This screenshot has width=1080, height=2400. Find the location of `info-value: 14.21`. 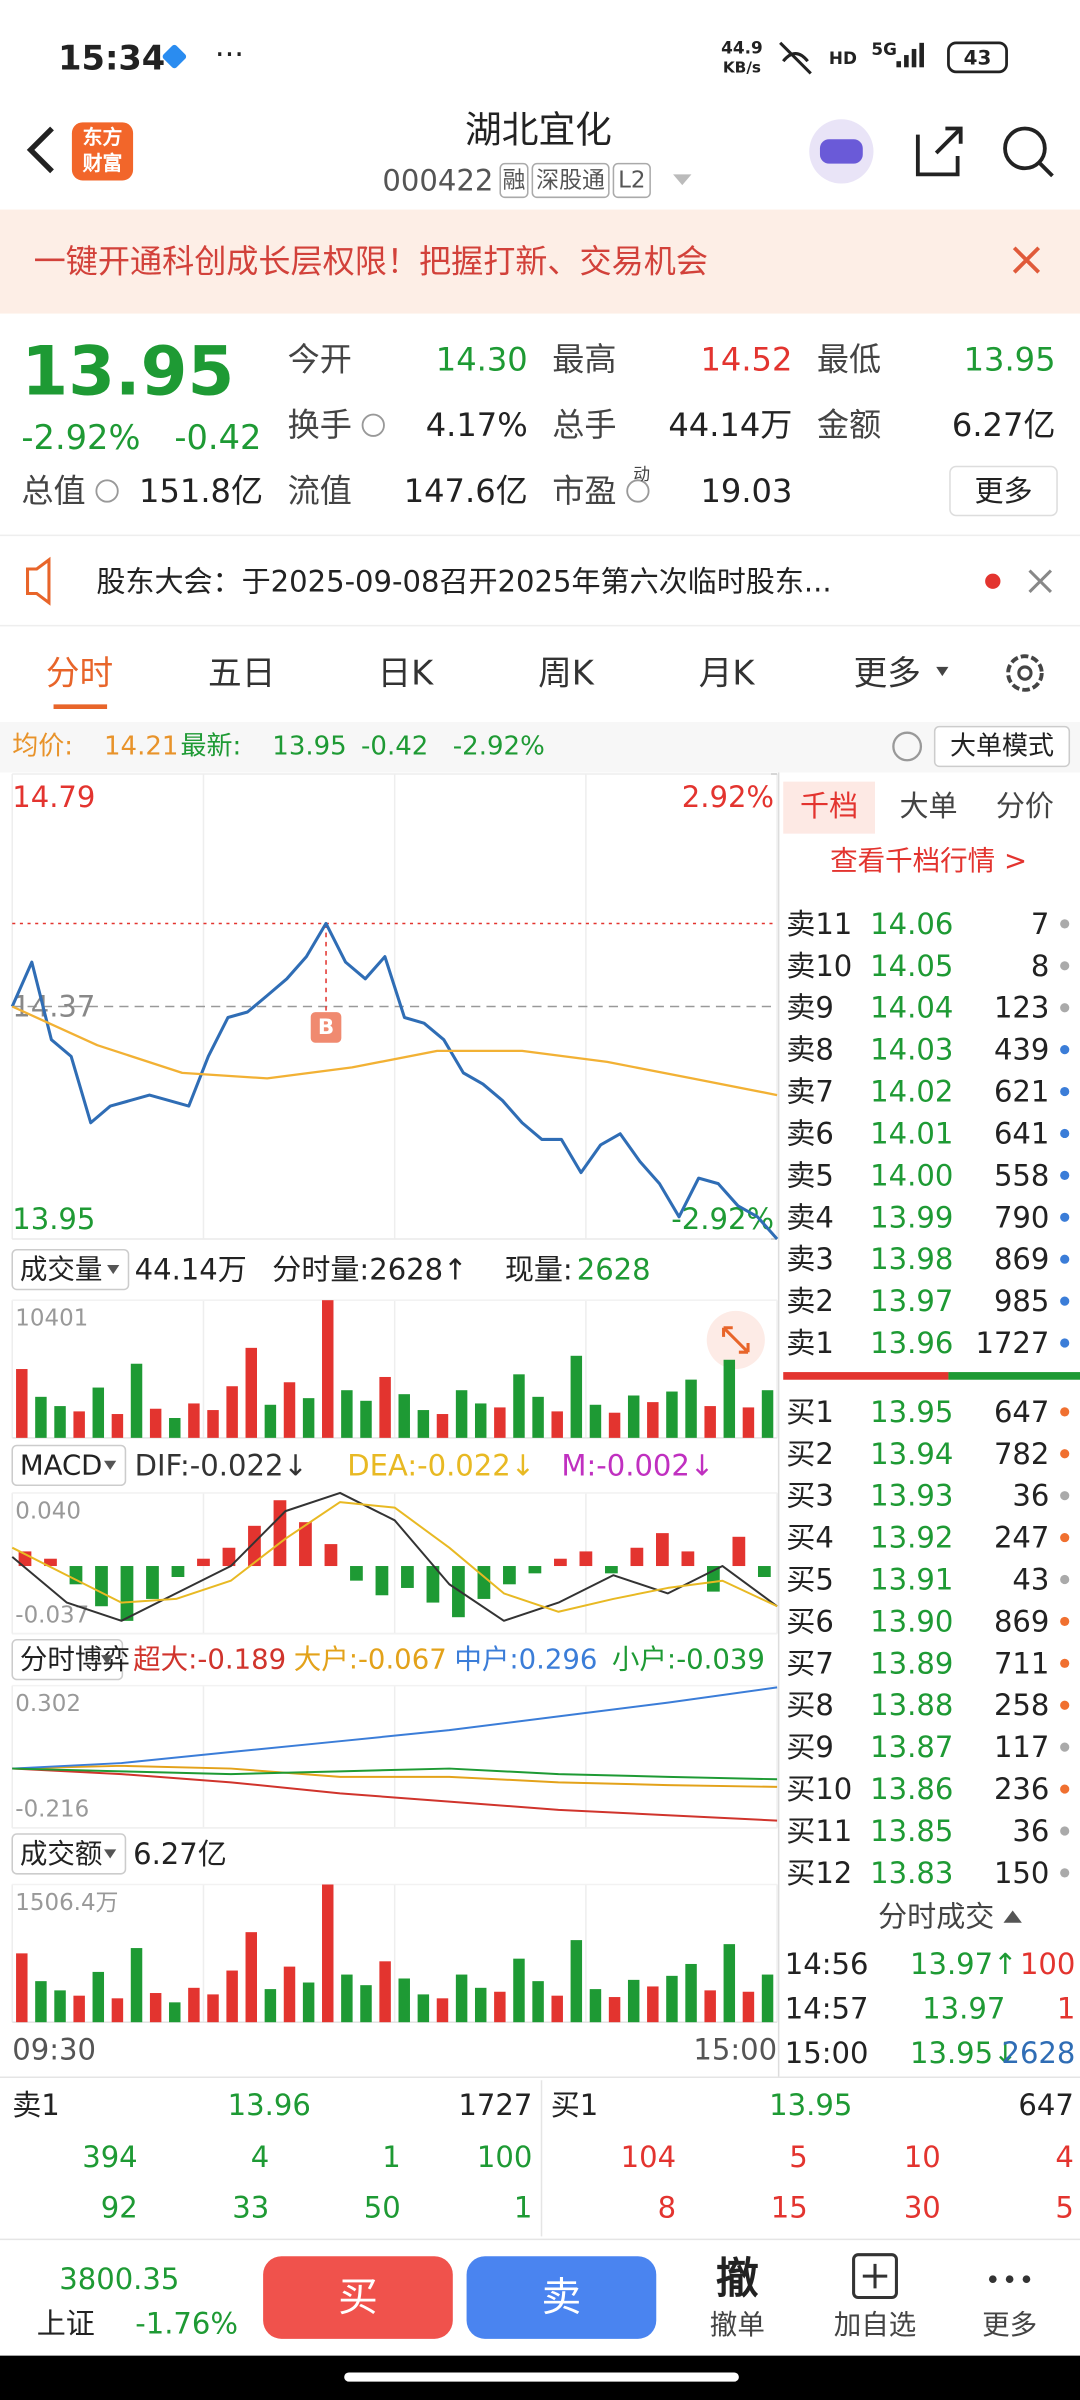

info-value: 14.21 is located at coordinates (141, 746).